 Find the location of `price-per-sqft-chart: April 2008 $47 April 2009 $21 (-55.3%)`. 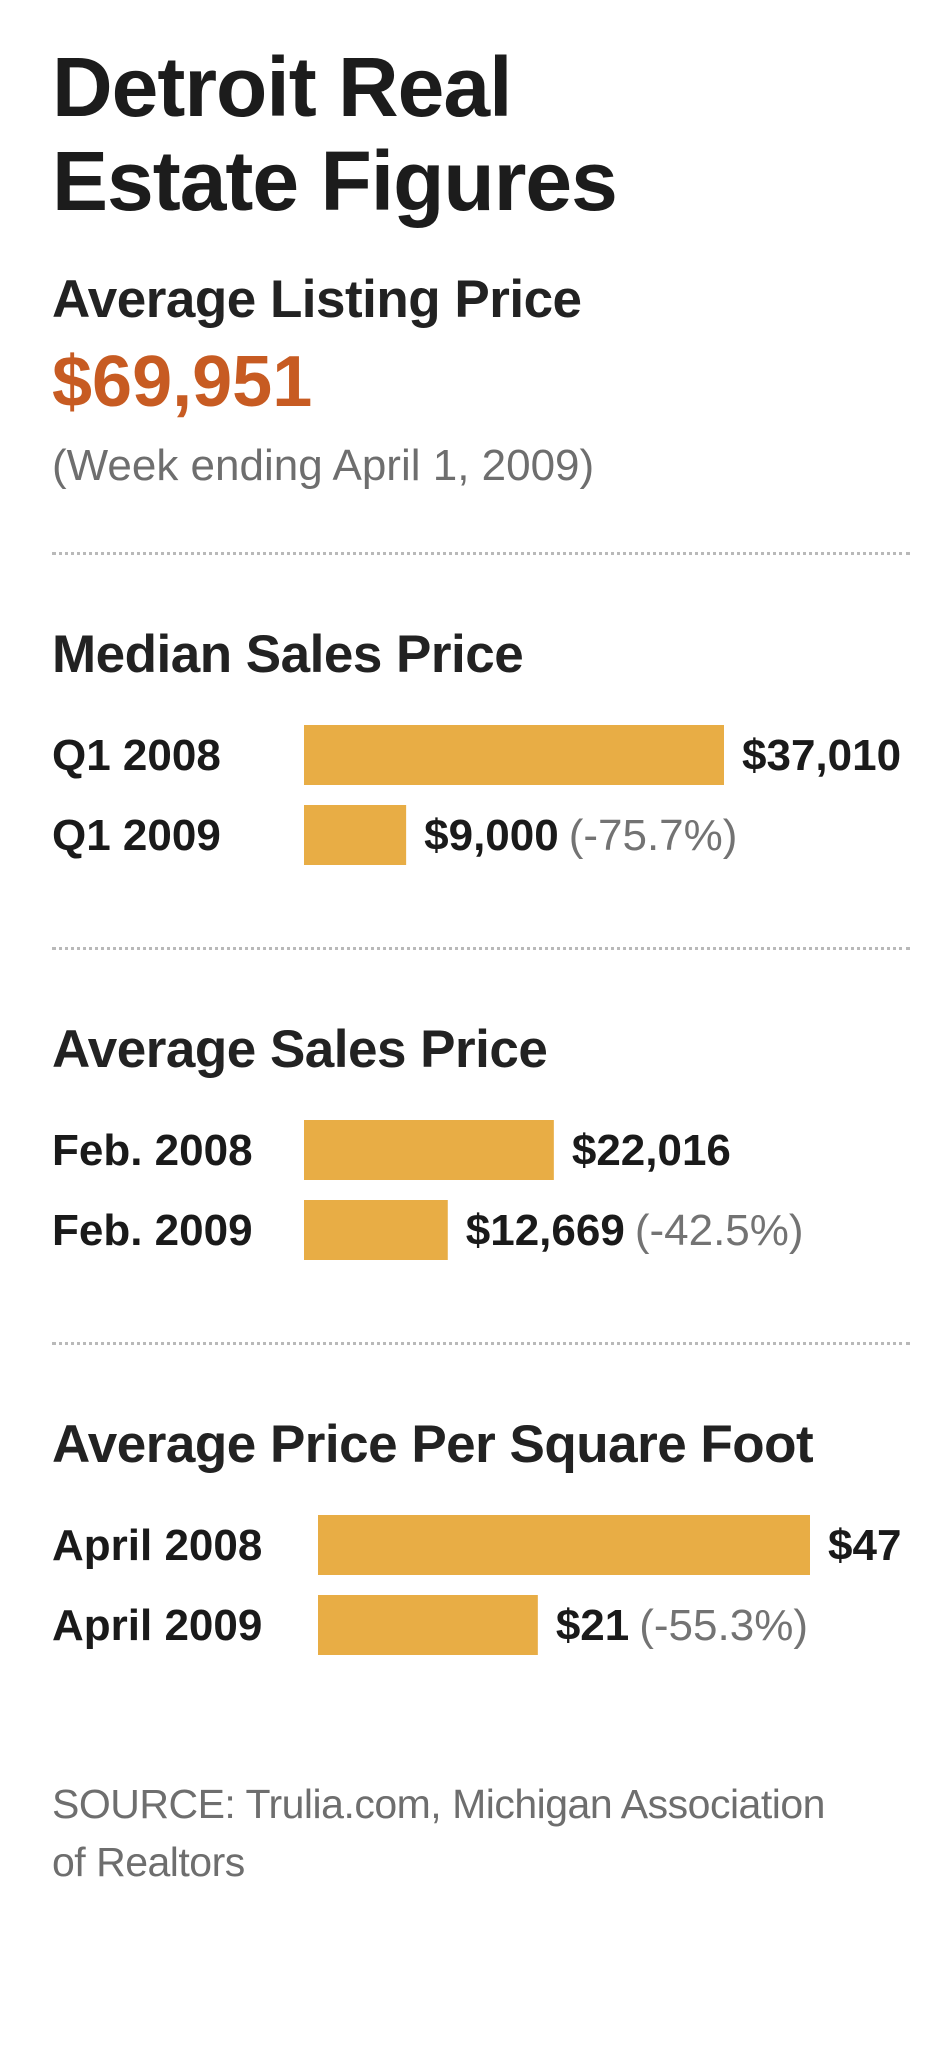

price-per-sqft-chart: April 2008 $47 April 2009 $21 (-55.3%) is located at coordinates (476, 1585).